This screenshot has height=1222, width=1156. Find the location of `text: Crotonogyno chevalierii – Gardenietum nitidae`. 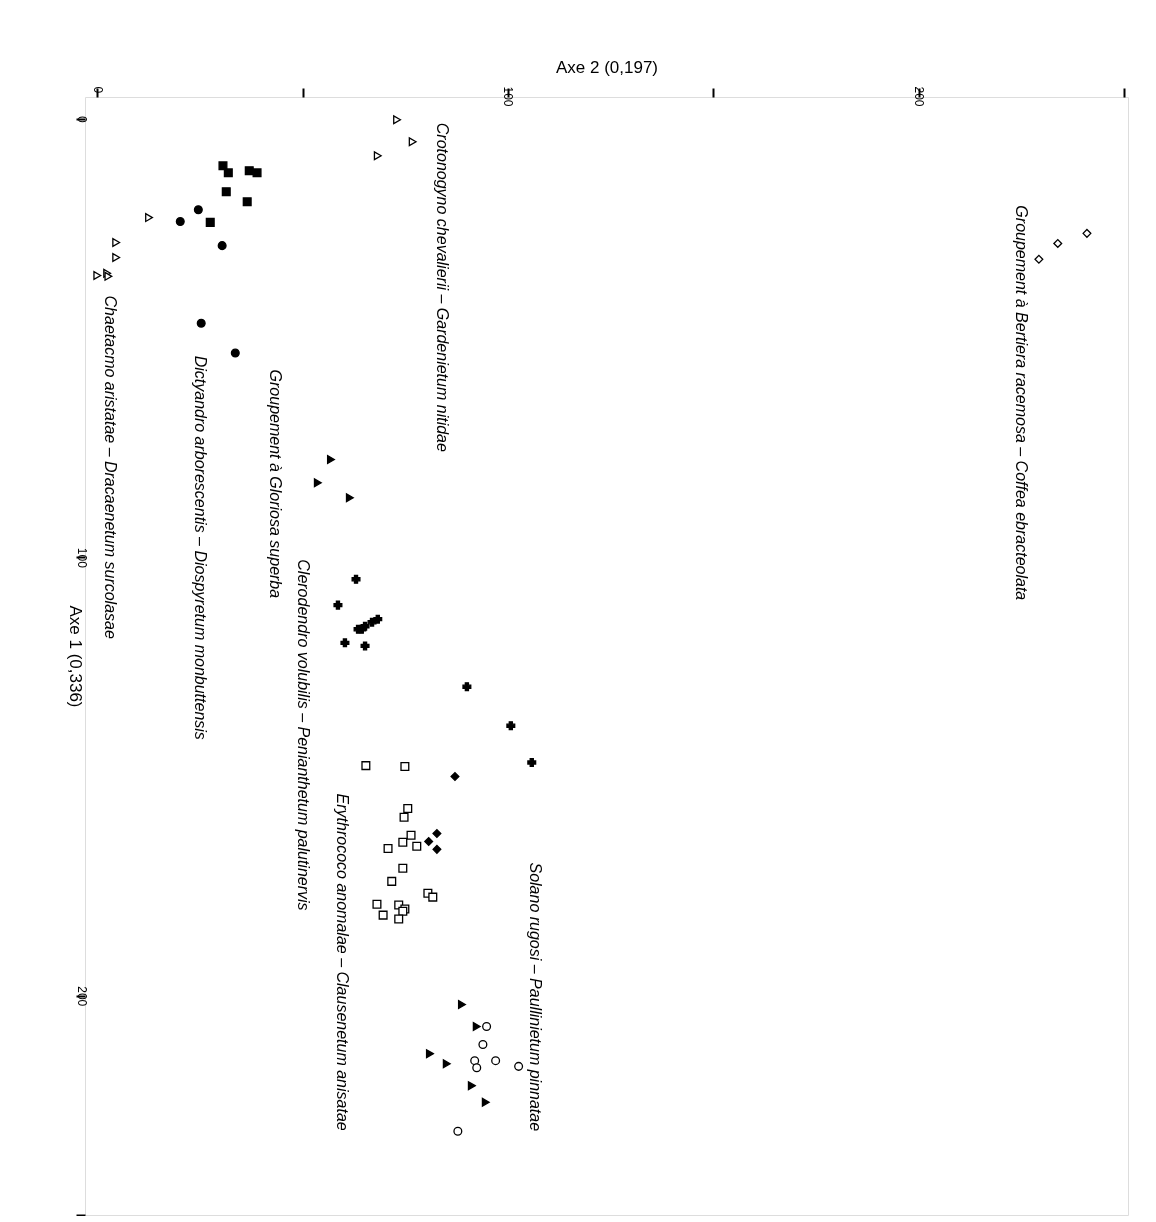

text: Crotonogyno chevalierii – Gardenietum nitidae is located at coordinates (442, 287).